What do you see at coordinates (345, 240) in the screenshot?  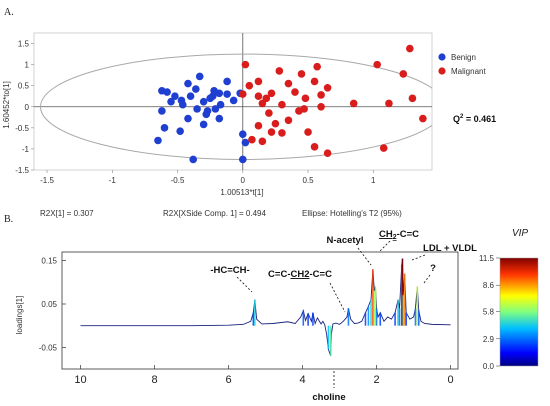 I see `annotation-n-acetyl: N-acetyl` at bounding box center [345, 240].